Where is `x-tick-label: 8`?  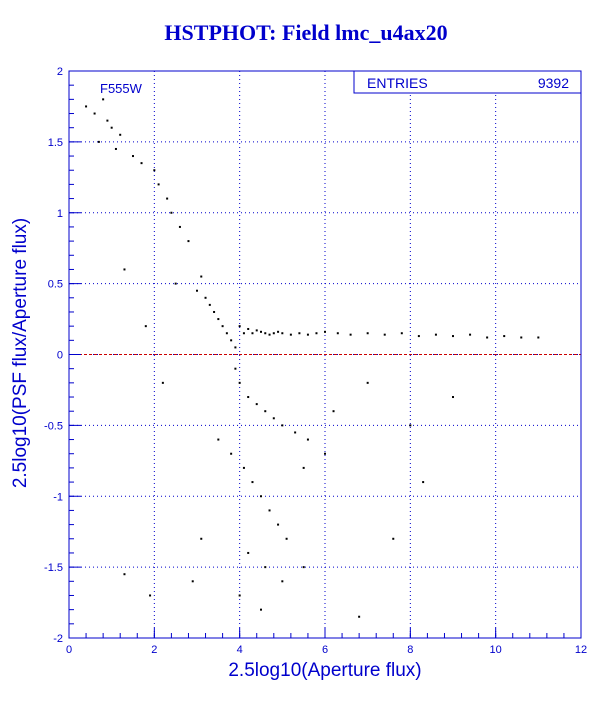
x-tick-label: 8 is located at coordinates (410, 650).